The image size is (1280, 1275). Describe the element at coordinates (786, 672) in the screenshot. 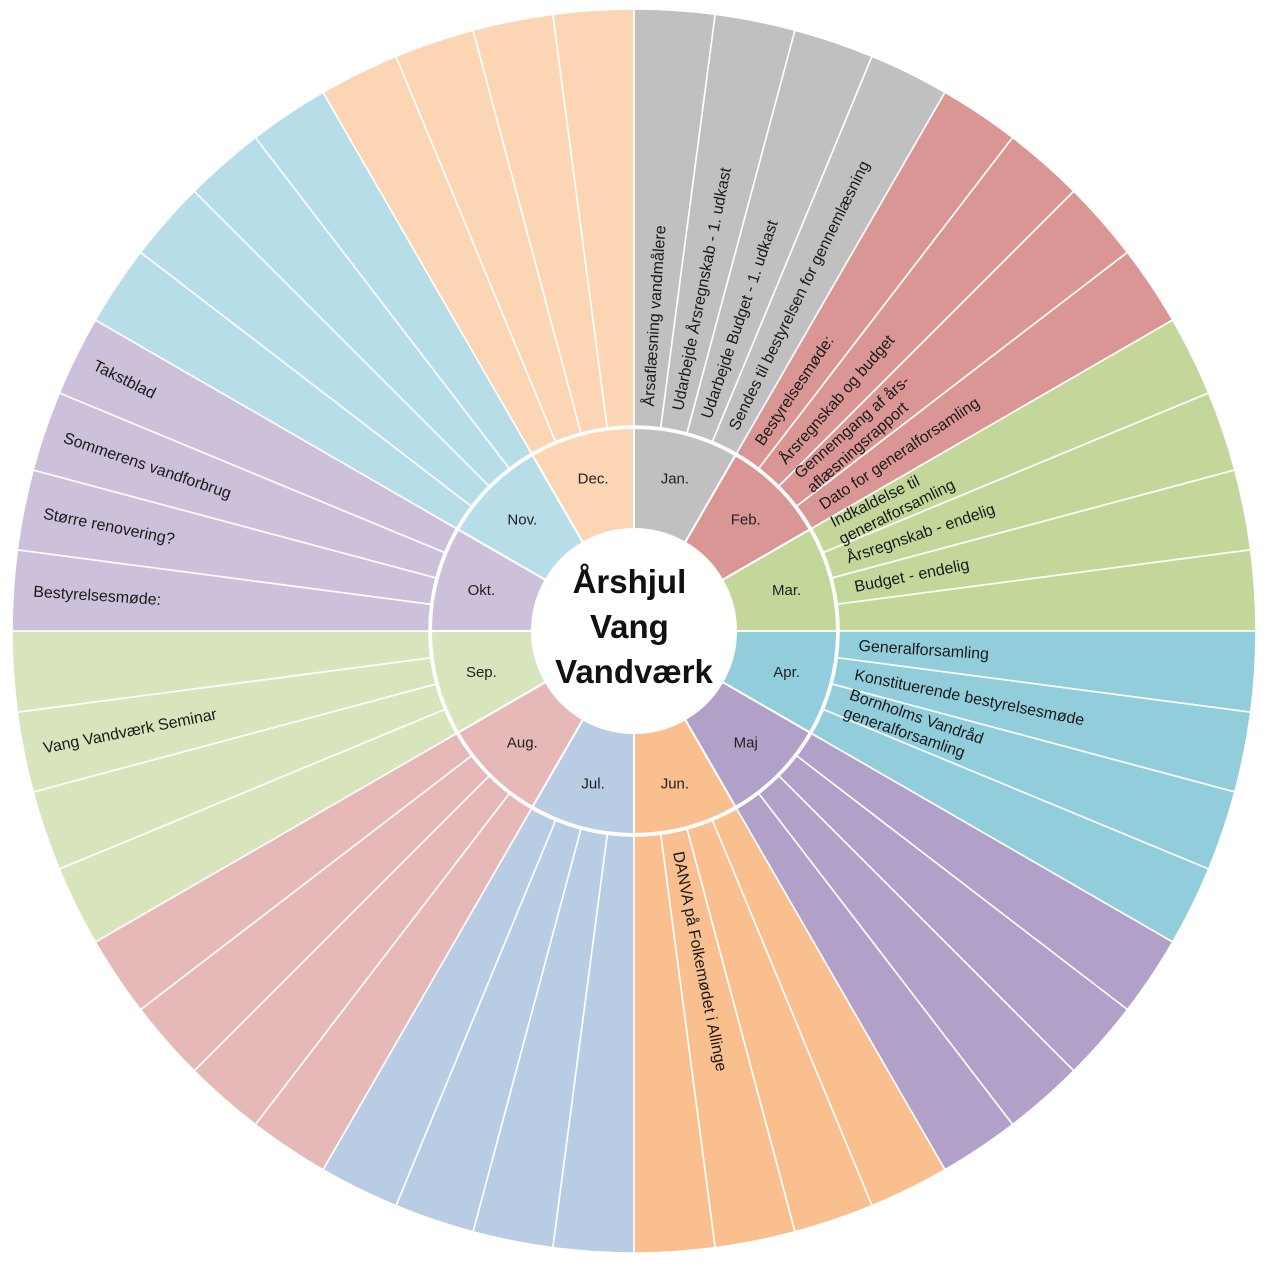

I see `month-label-apr: Apr.` at that location.